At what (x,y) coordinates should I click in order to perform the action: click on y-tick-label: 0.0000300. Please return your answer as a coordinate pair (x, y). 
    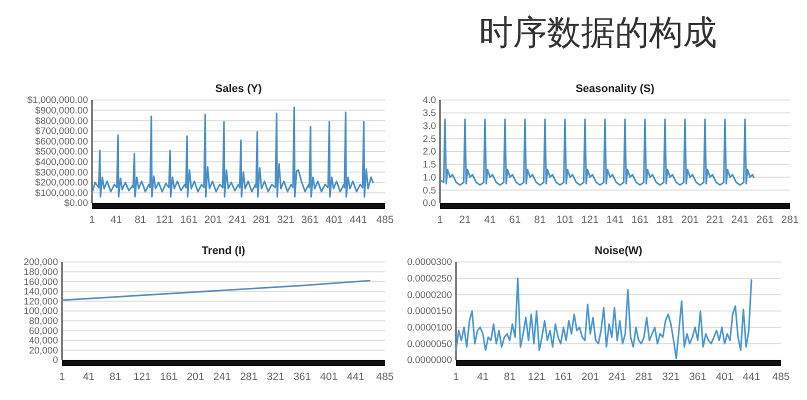
    Looking at the image, I should click on (429, 262).